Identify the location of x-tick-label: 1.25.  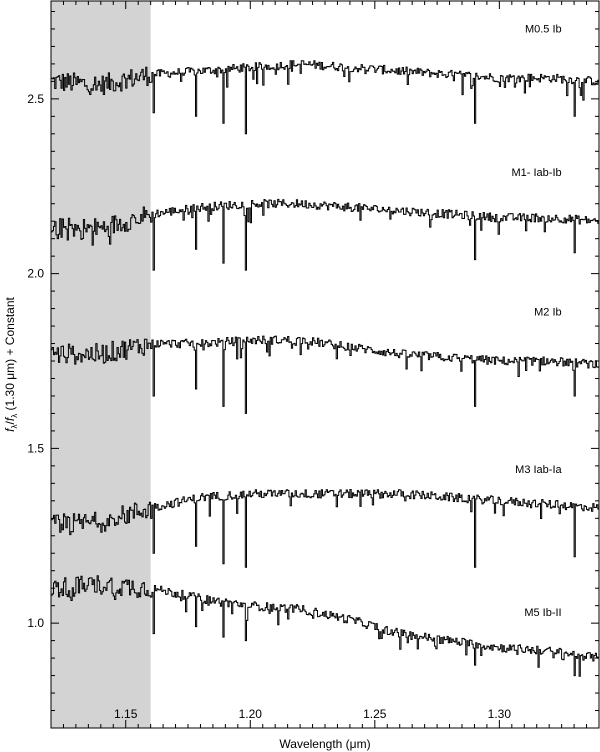
(375, 714).